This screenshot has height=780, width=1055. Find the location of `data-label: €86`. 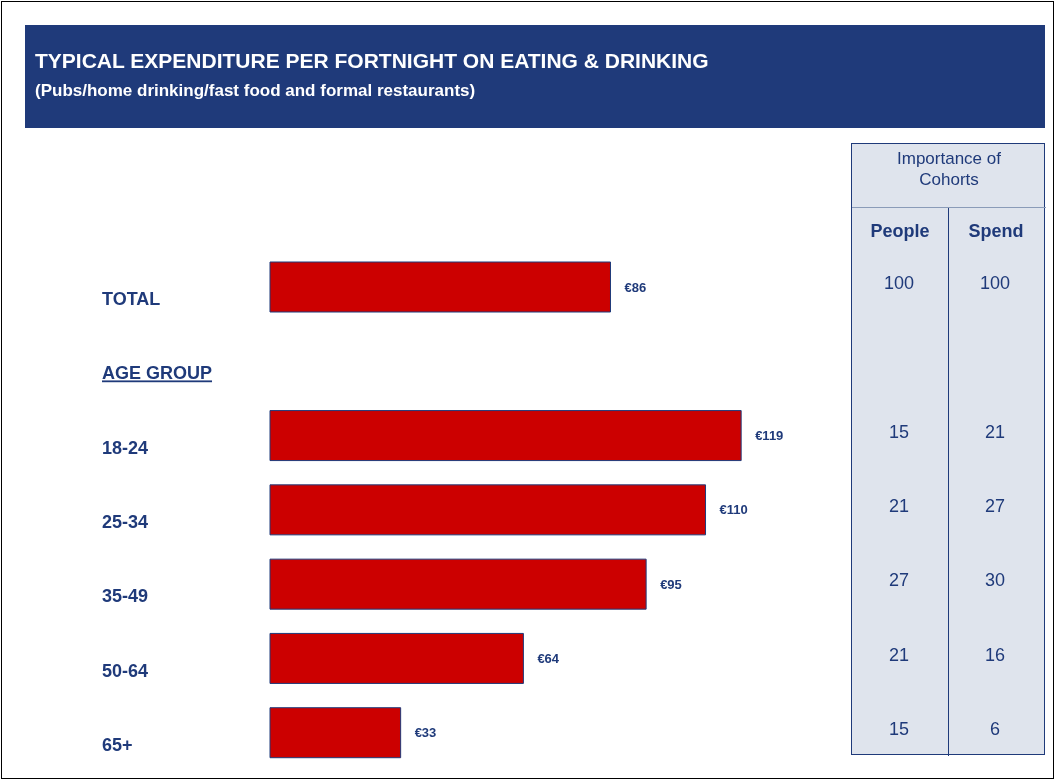

data-label: €86 is located at coordinates (635, 287).